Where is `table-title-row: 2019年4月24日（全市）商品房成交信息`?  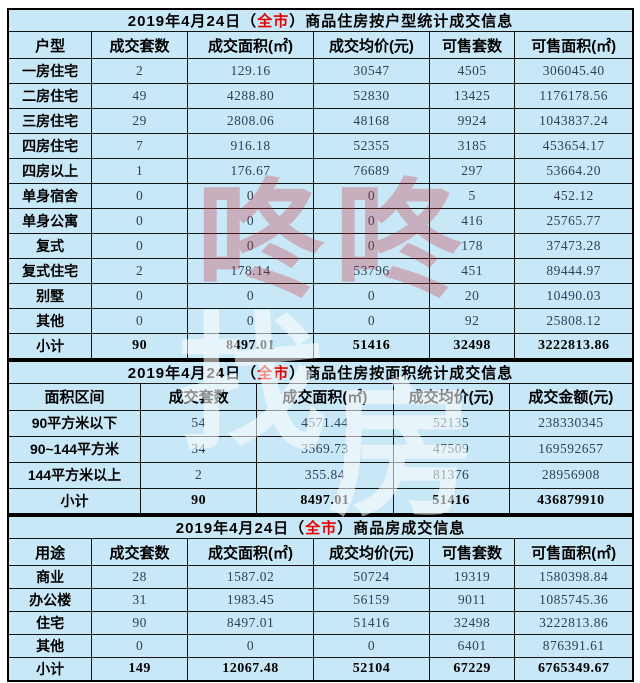
table-title-row: 2019年4月24日（全市）商品房成交信息 is located at coordinates (320, 527).